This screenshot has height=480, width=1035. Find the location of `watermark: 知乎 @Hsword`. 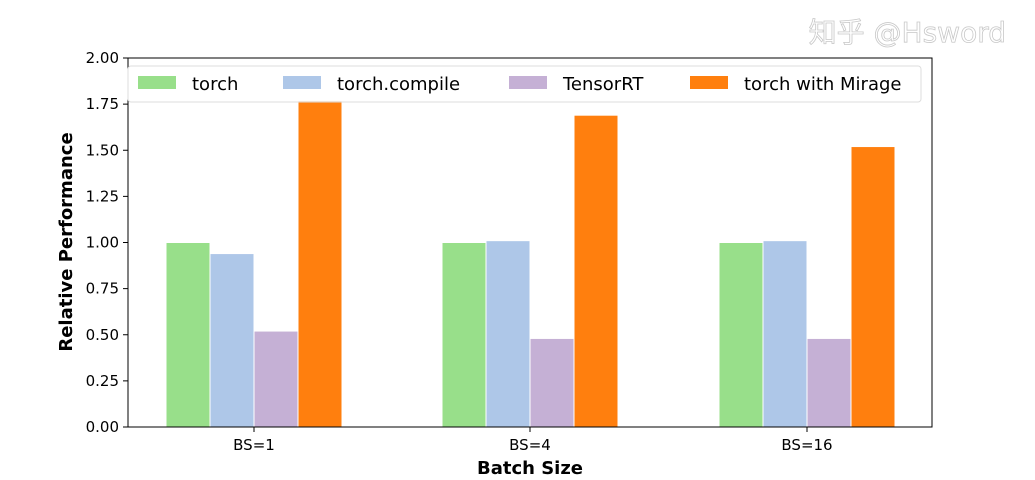

watermark: 知乎 @Hsword is located at coordinates (907, 32).